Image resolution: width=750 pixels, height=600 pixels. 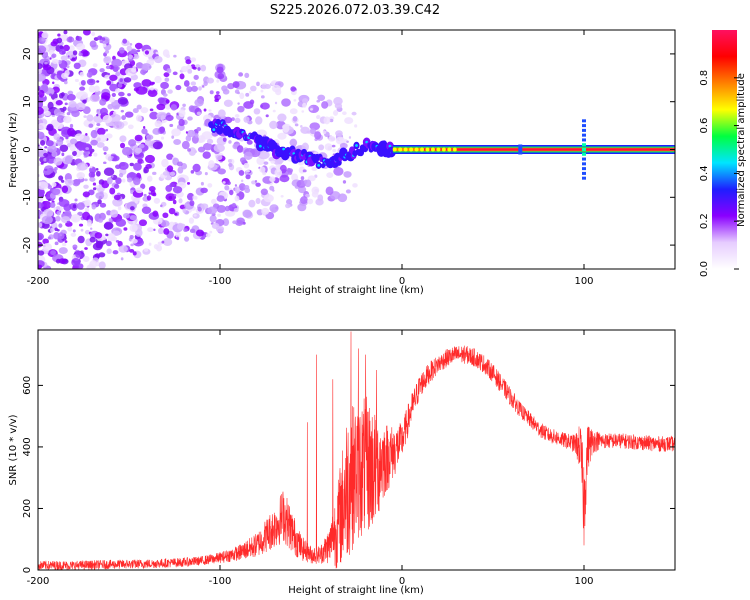 I want to click on spectrogram-x-label: Height of straight line (km), so click(x=356, y=290).